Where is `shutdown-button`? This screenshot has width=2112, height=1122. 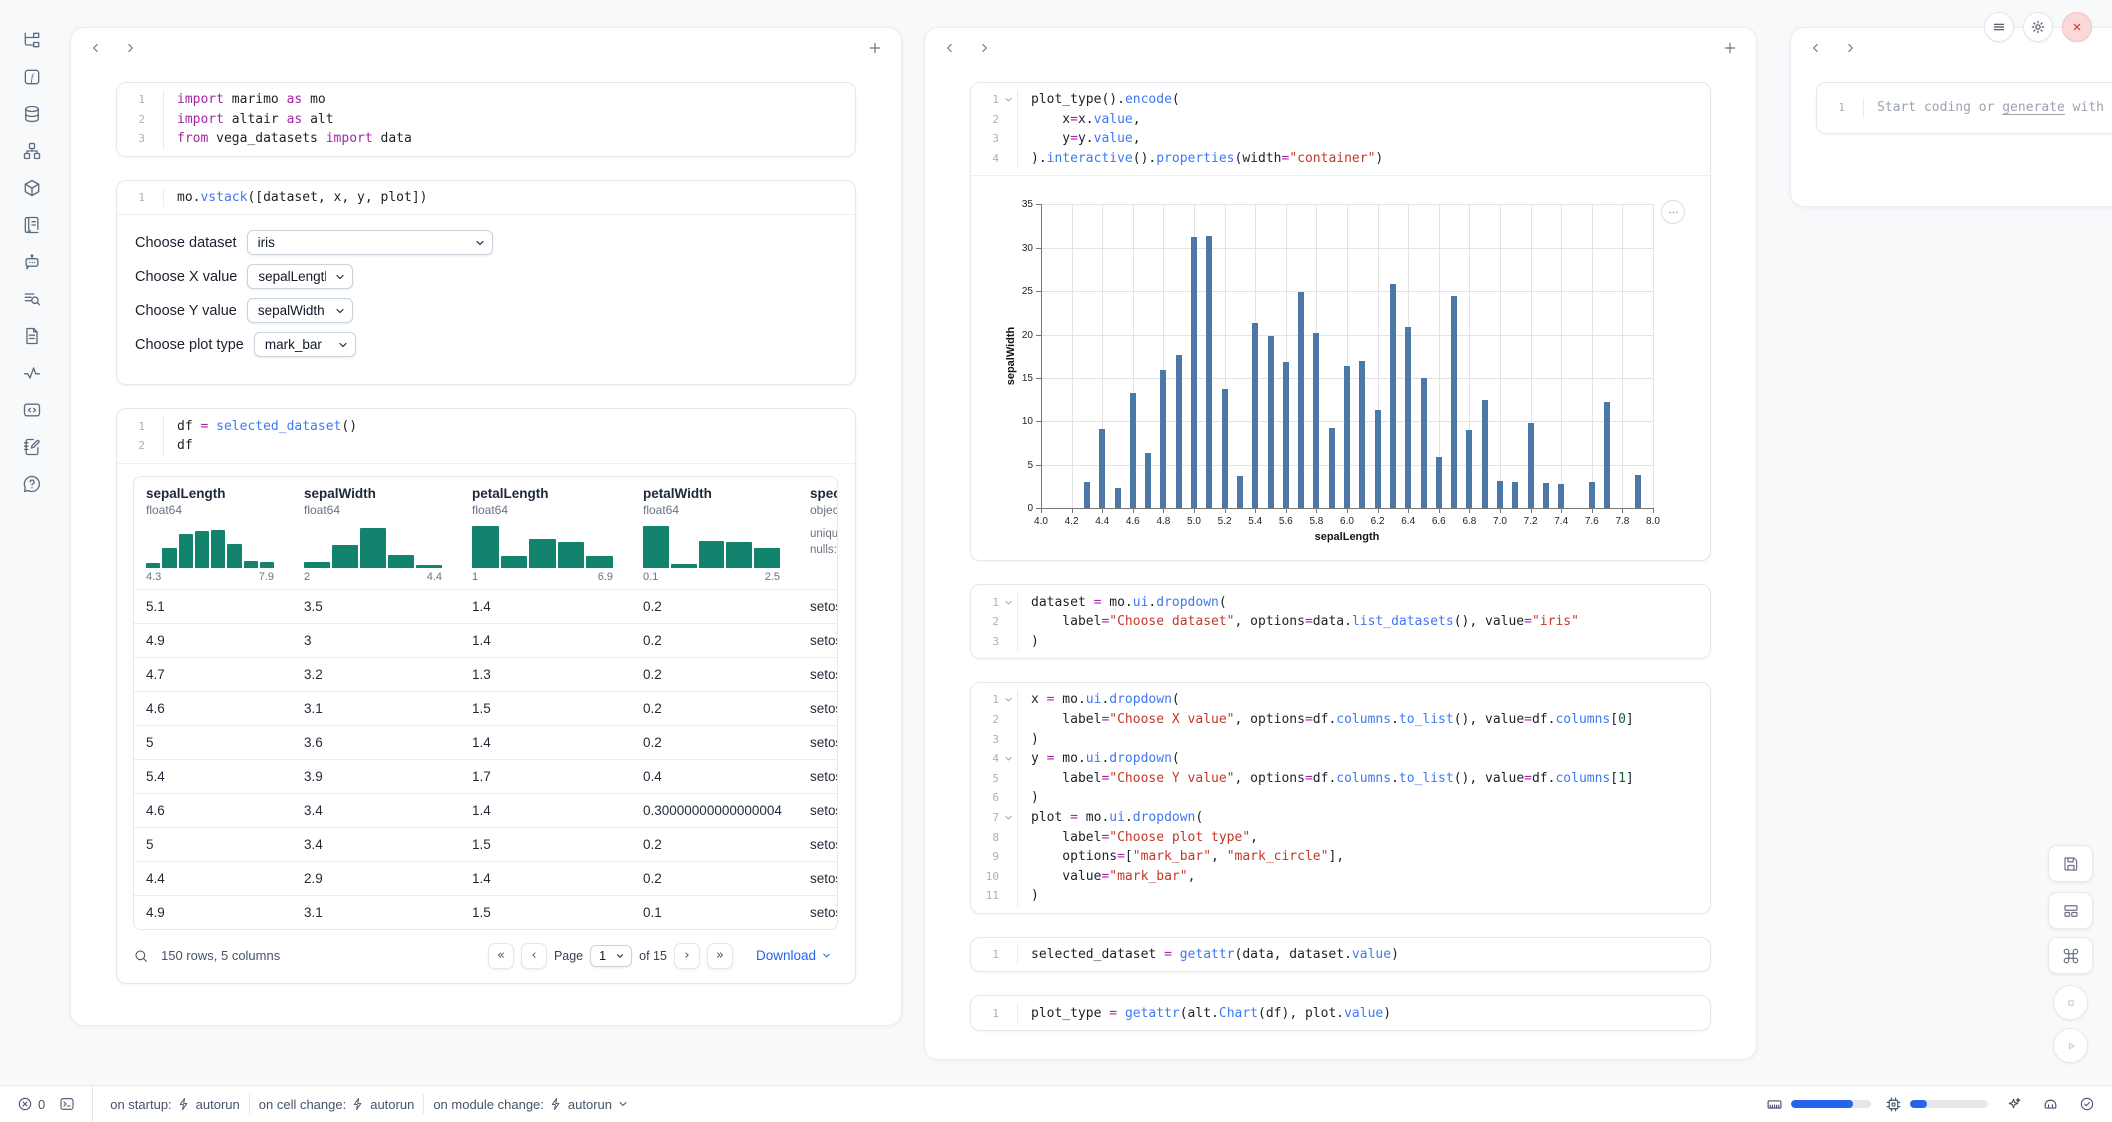
shutdown-button is located at coordinates (2077, 27).